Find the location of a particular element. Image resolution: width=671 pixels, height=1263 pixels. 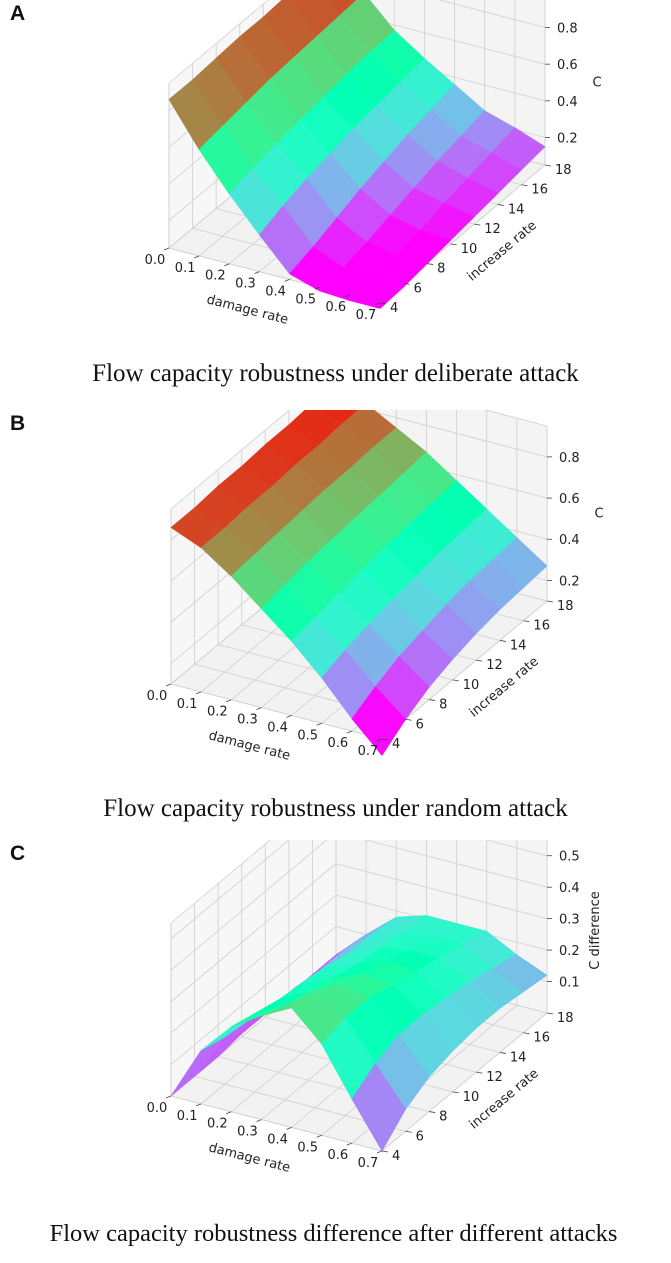

y-tick-label: 14 is located at coordinates (516, 209).